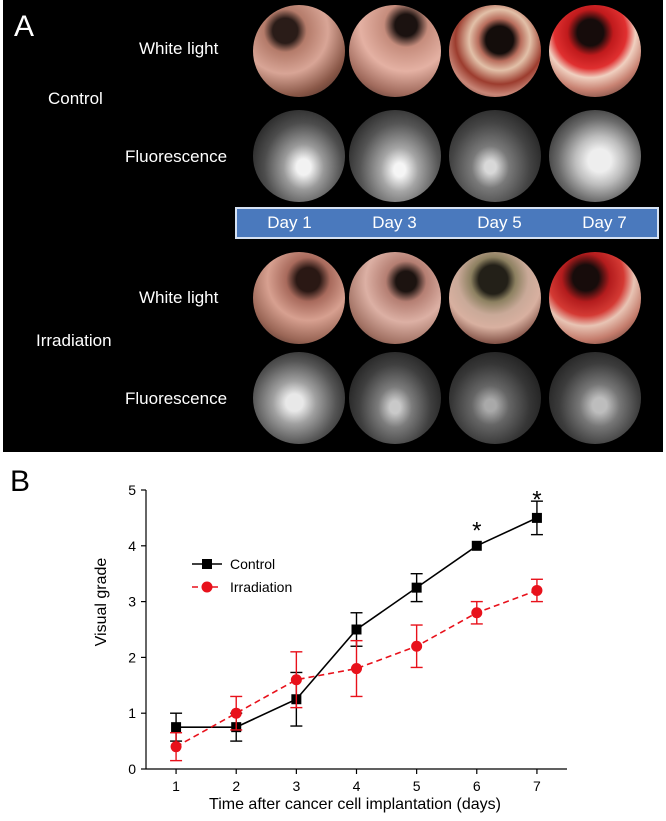  I want to click on y-tick-label: 3, so click(132, 602).